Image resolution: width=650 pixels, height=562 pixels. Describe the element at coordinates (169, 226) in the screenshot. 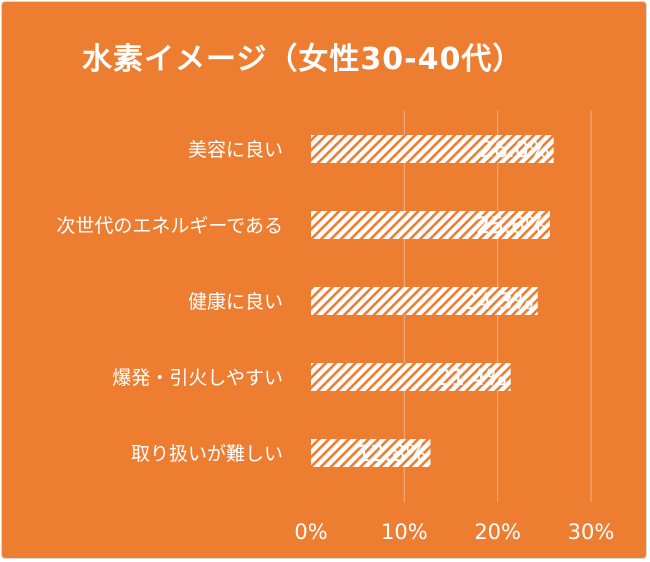

I see `category-label: 次世代のエネルギーである` at that location.